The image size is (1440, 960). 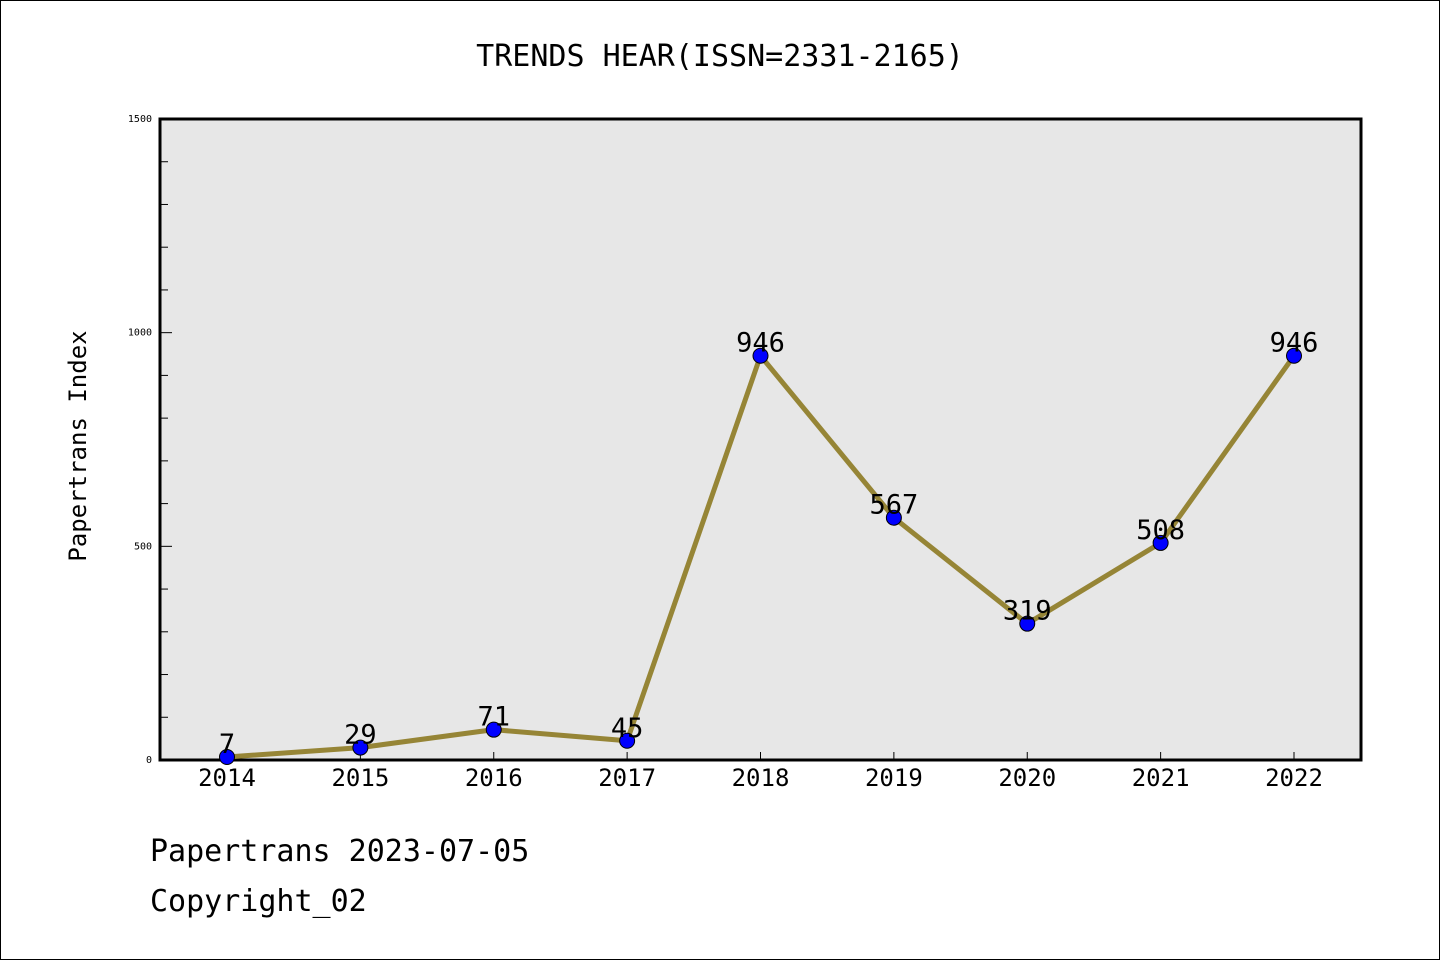 What do you see at coordinates (150, 440) in the screenshot?
I see `y-axis: 0 500 1000 1500` at bounding box center [150, 440].